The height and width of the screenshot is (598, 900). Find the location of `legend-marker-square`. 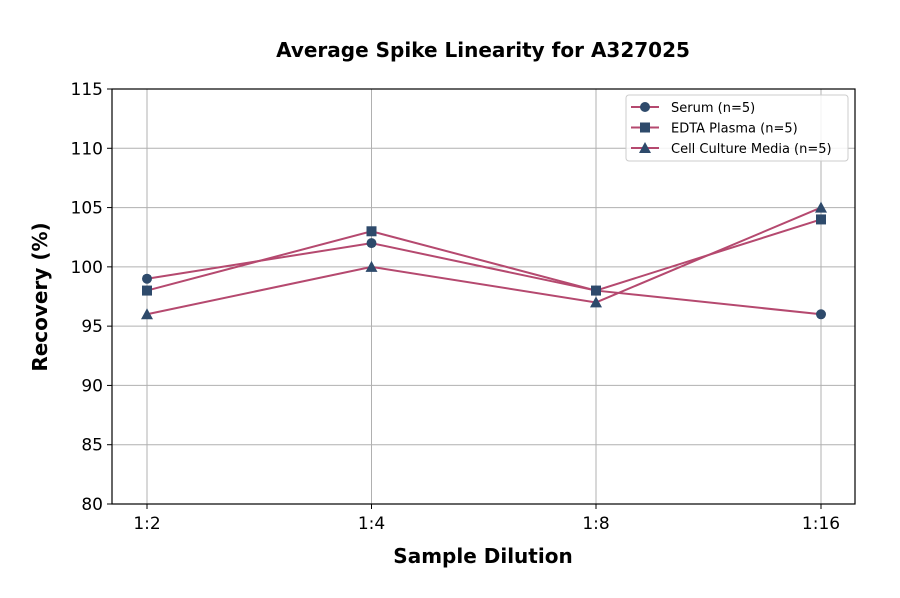

legend-marker-square is located at coordinates (645, 127).